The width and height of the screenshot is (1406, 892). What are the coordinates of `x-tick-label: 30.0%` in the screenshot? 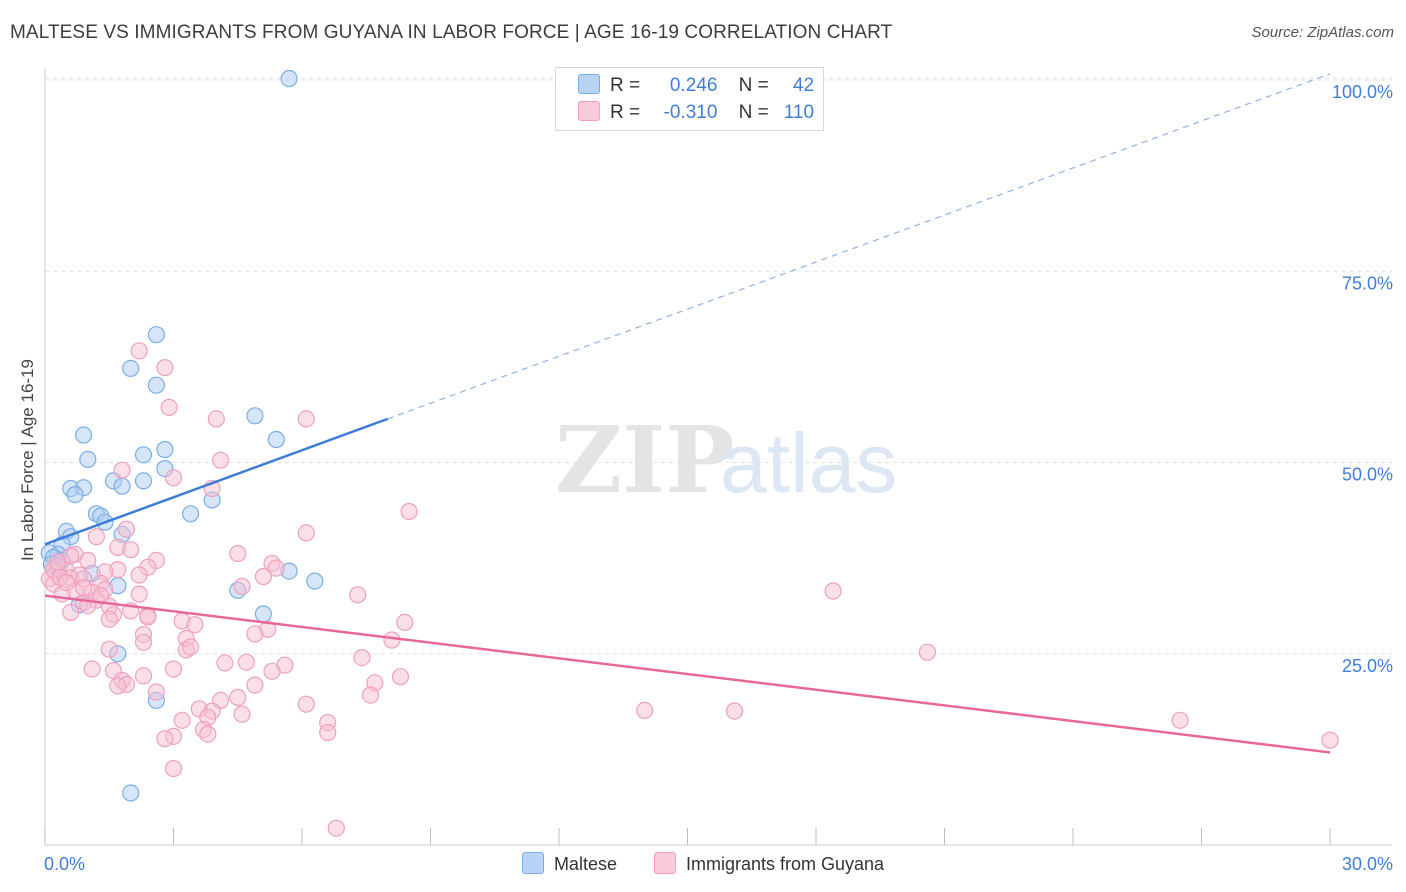 It's located at (1367, 864).